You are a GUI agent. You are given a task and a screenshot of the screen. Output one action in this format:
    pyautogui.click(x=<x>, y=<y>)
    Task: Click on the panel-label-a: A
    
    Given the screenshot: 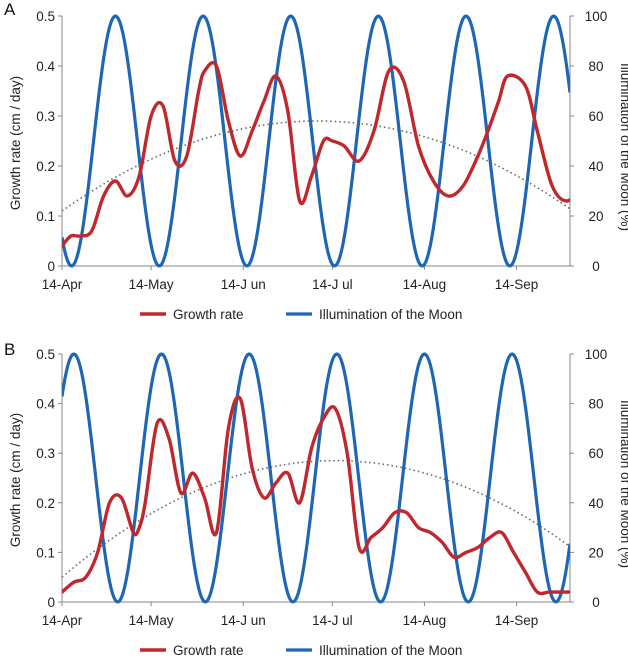 What is the action you would take?
    pyautogui.click(x=10, y=9)
    